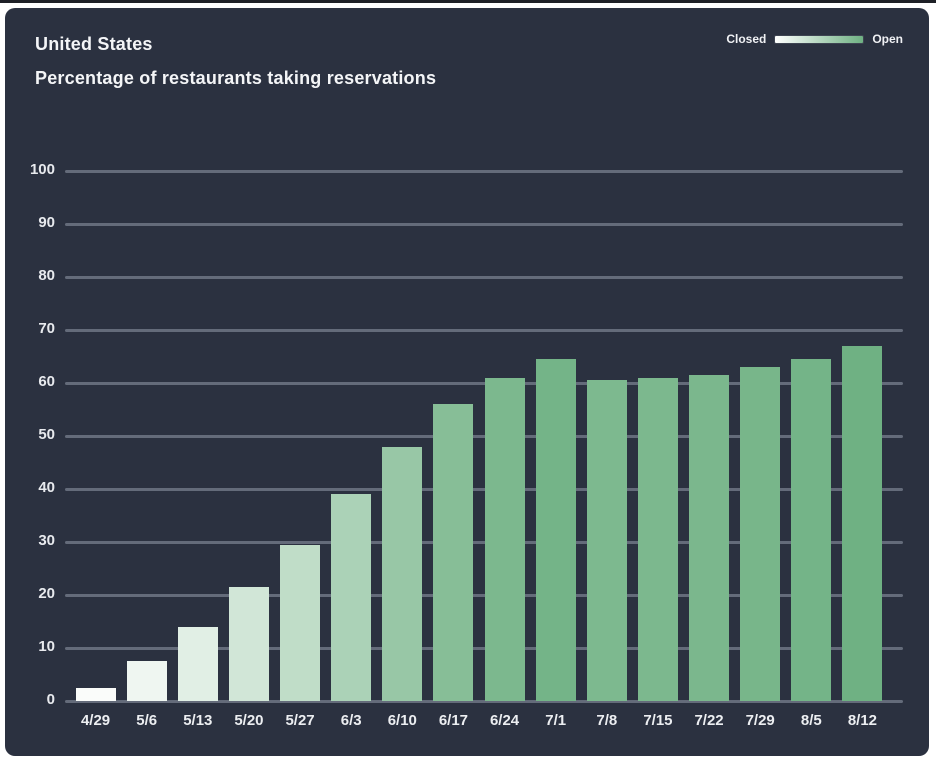 Image resolution: width=936 pixels, height=770 pixels. Describe the element at coordinates (46, 381) in the screenshot. I see `y-axis-tick-label: 60` at that location.